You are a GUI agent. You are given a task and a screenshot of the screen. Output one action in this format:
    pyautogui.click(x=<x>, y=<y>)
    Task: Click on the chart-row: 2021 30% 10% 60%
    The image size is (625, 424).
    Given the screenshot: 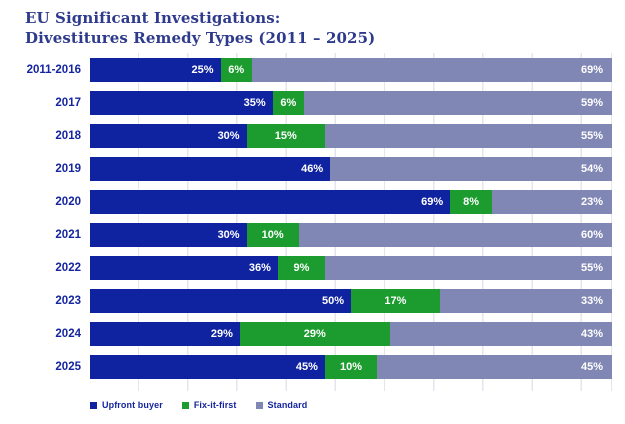 What is the action you would take?
    pyautogui.click(x=312, y=235)
    